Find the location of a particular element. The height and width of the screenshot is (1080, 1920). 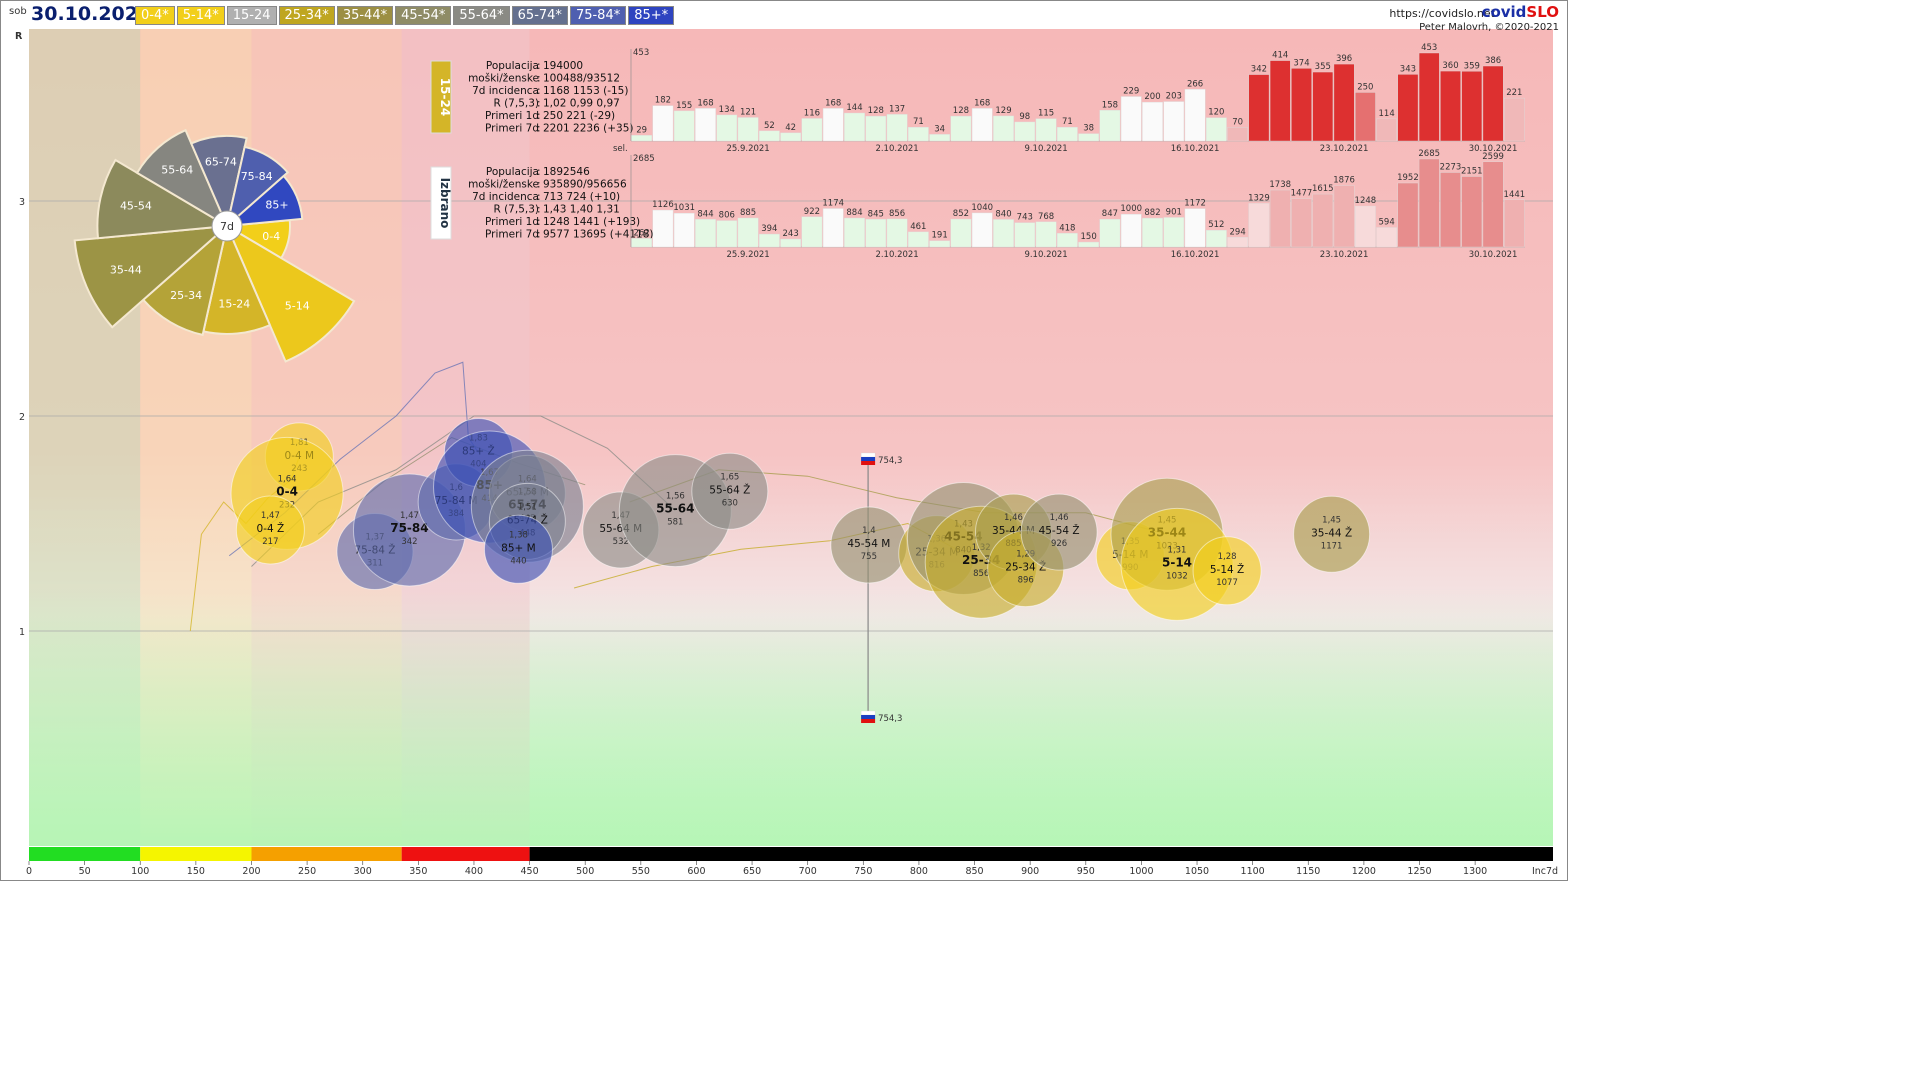

bubble-inc-label: 896 is located at coordinates (1026, 581).